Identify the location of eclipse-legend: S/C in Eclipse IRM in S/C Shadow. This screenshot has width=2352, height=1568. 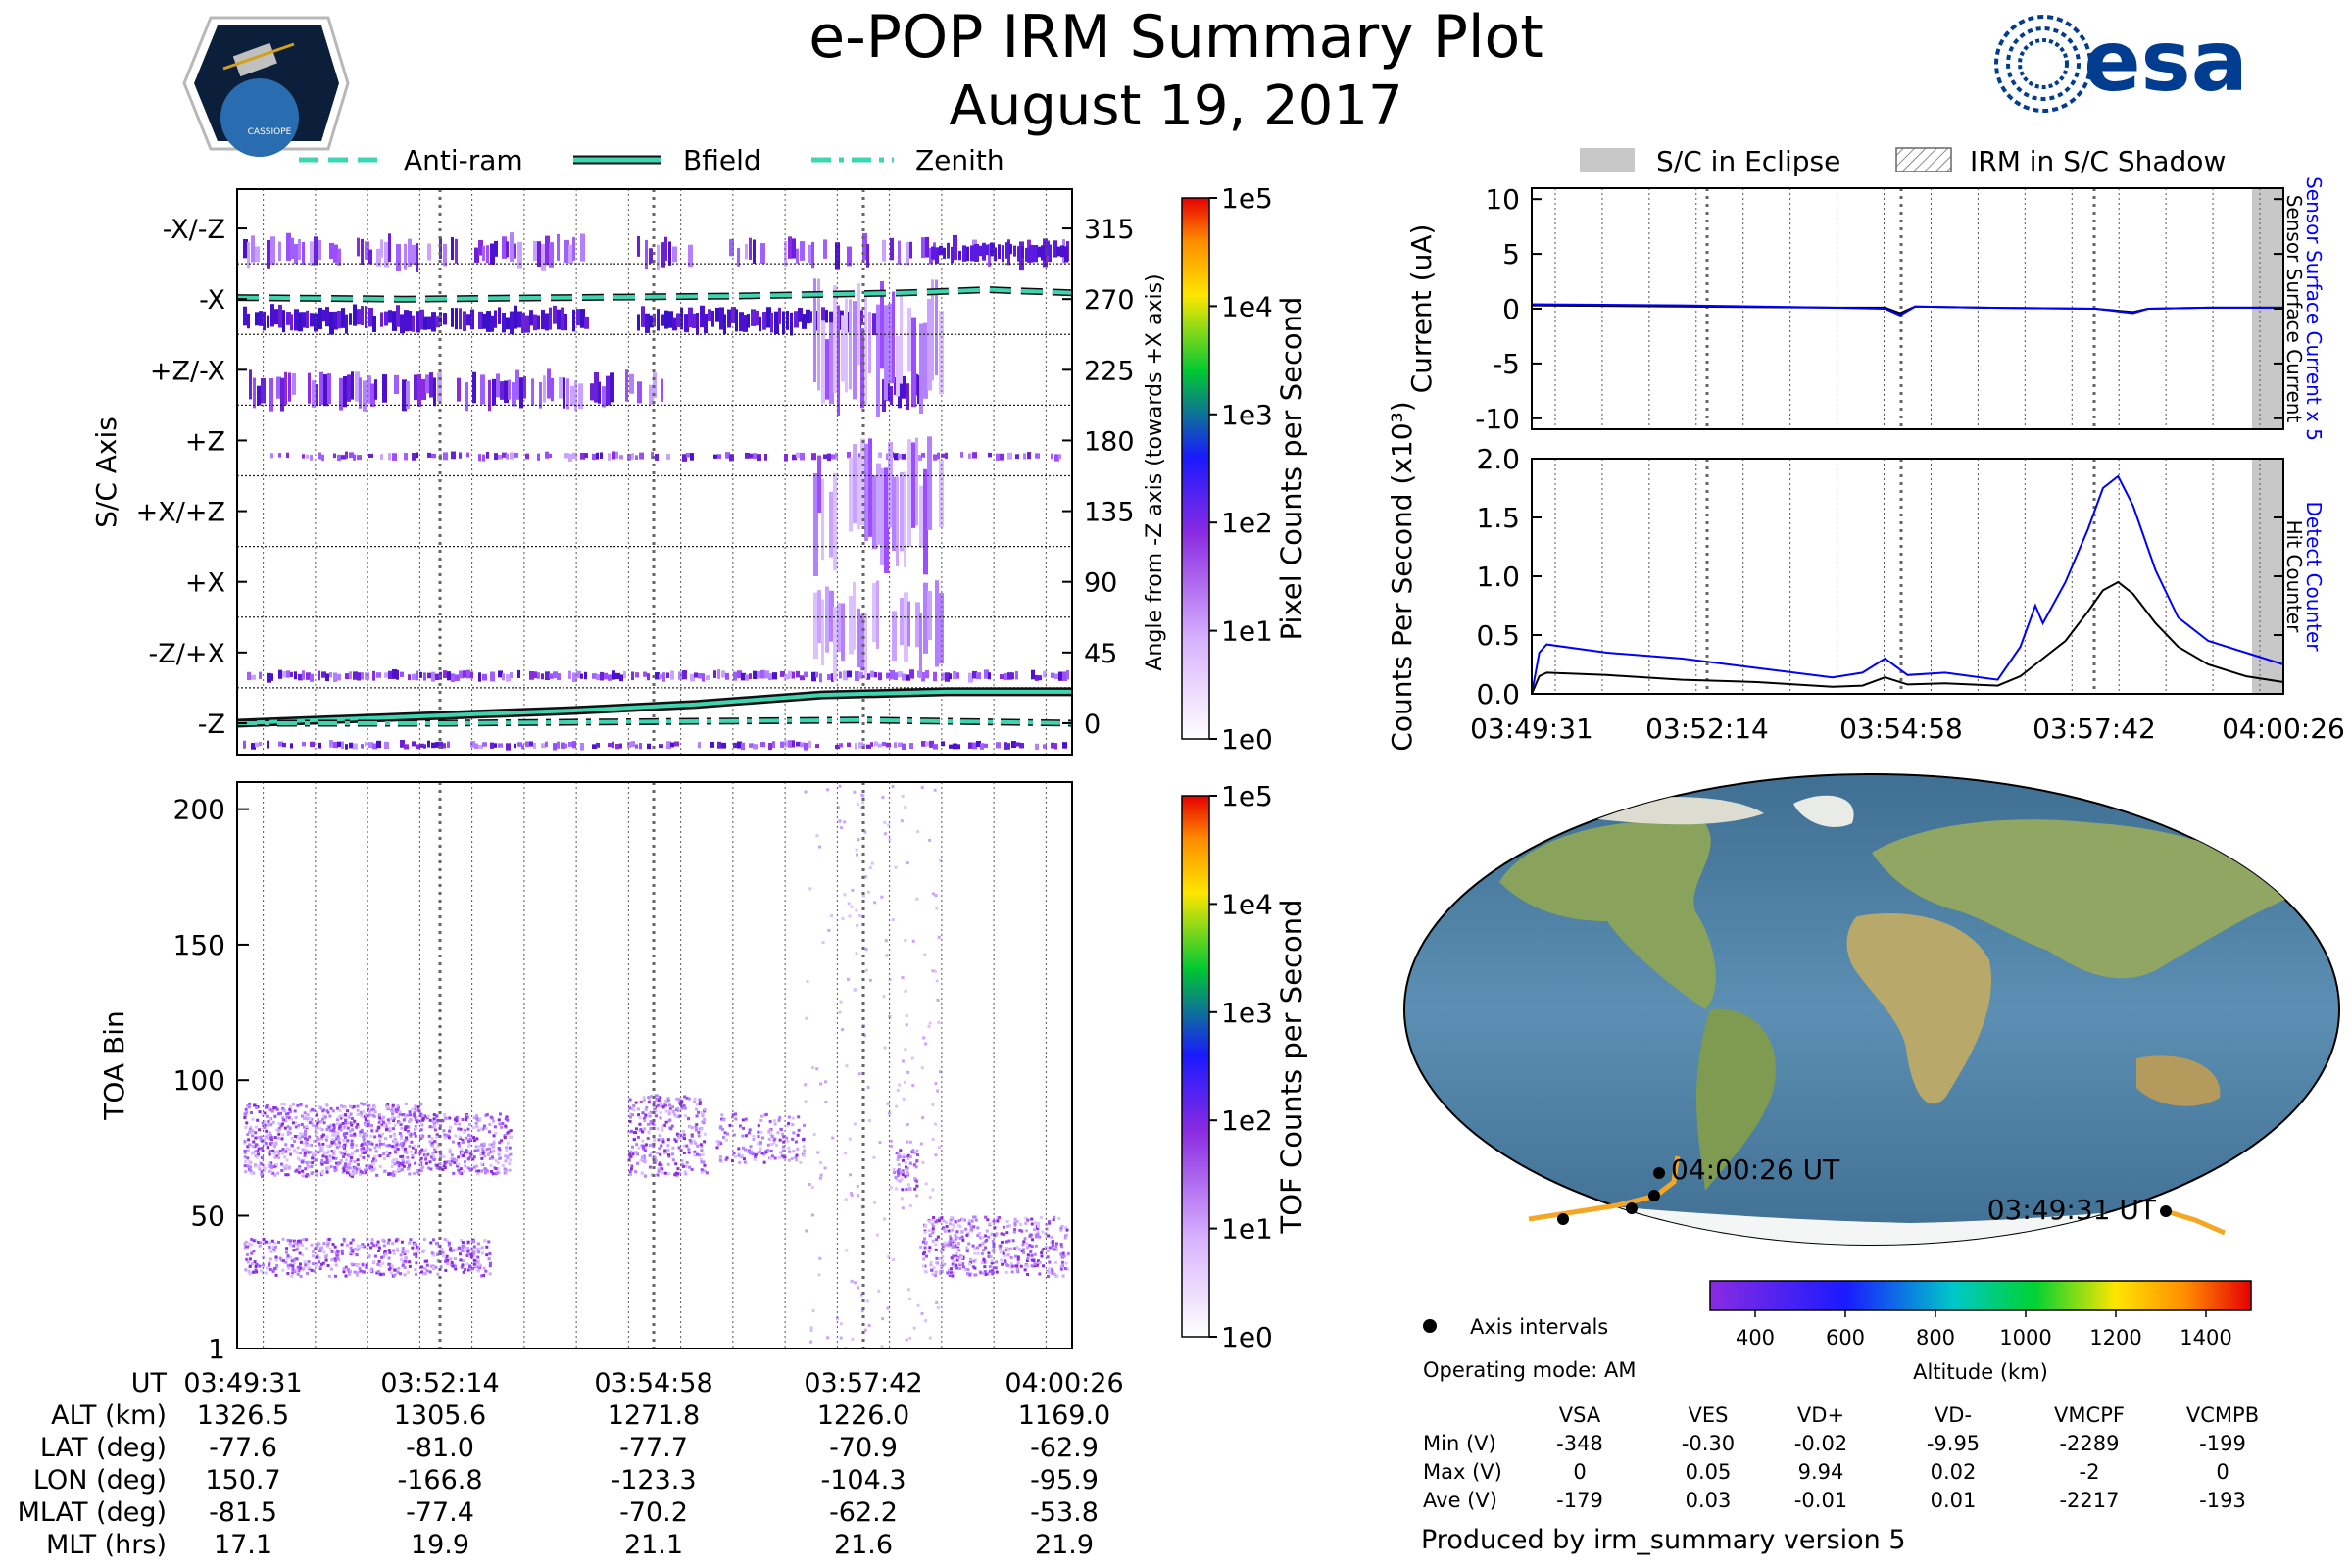
(1903, 161).